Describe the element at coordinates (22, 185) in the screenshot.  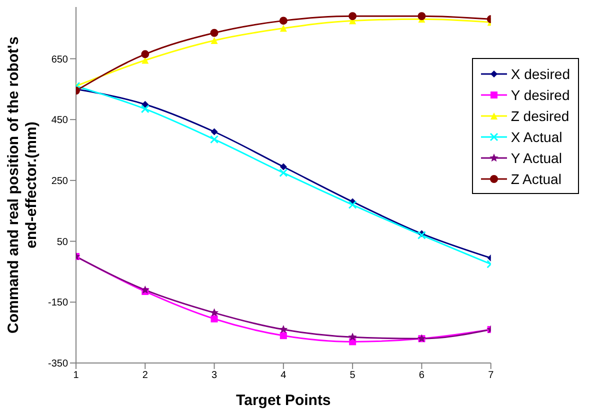
I see `y-axis-title: Command and real position of the robot's end-effector.(mm)` at that location.